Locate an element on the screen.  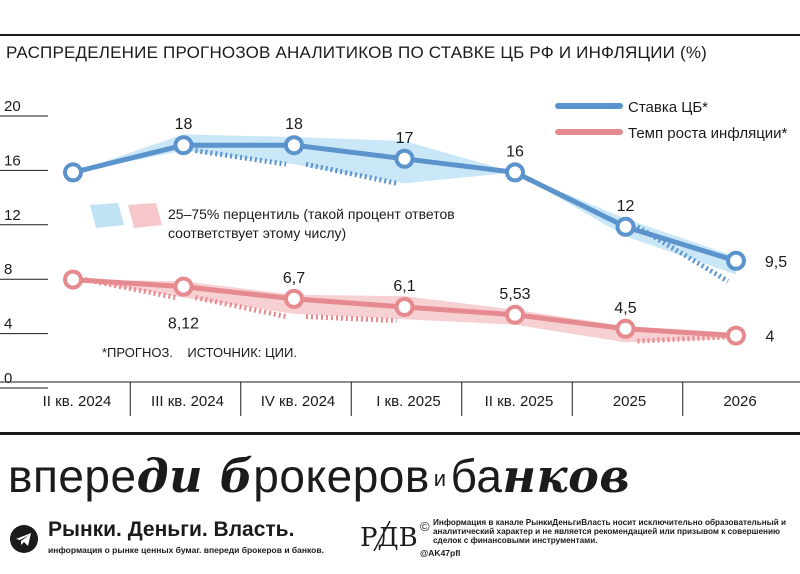
y-tick-label: 4 is located at coordinates (8, 324).